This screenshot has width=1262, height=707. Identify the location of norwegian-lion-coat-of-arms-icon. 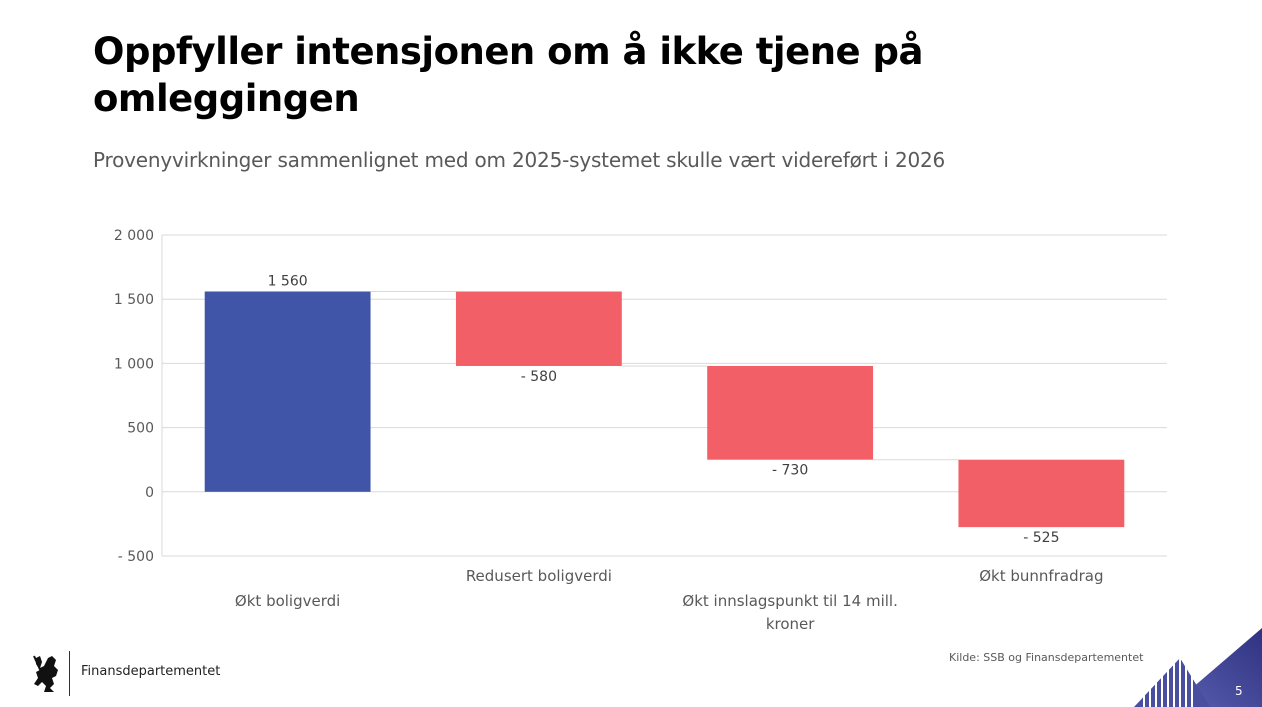
(47, 674).